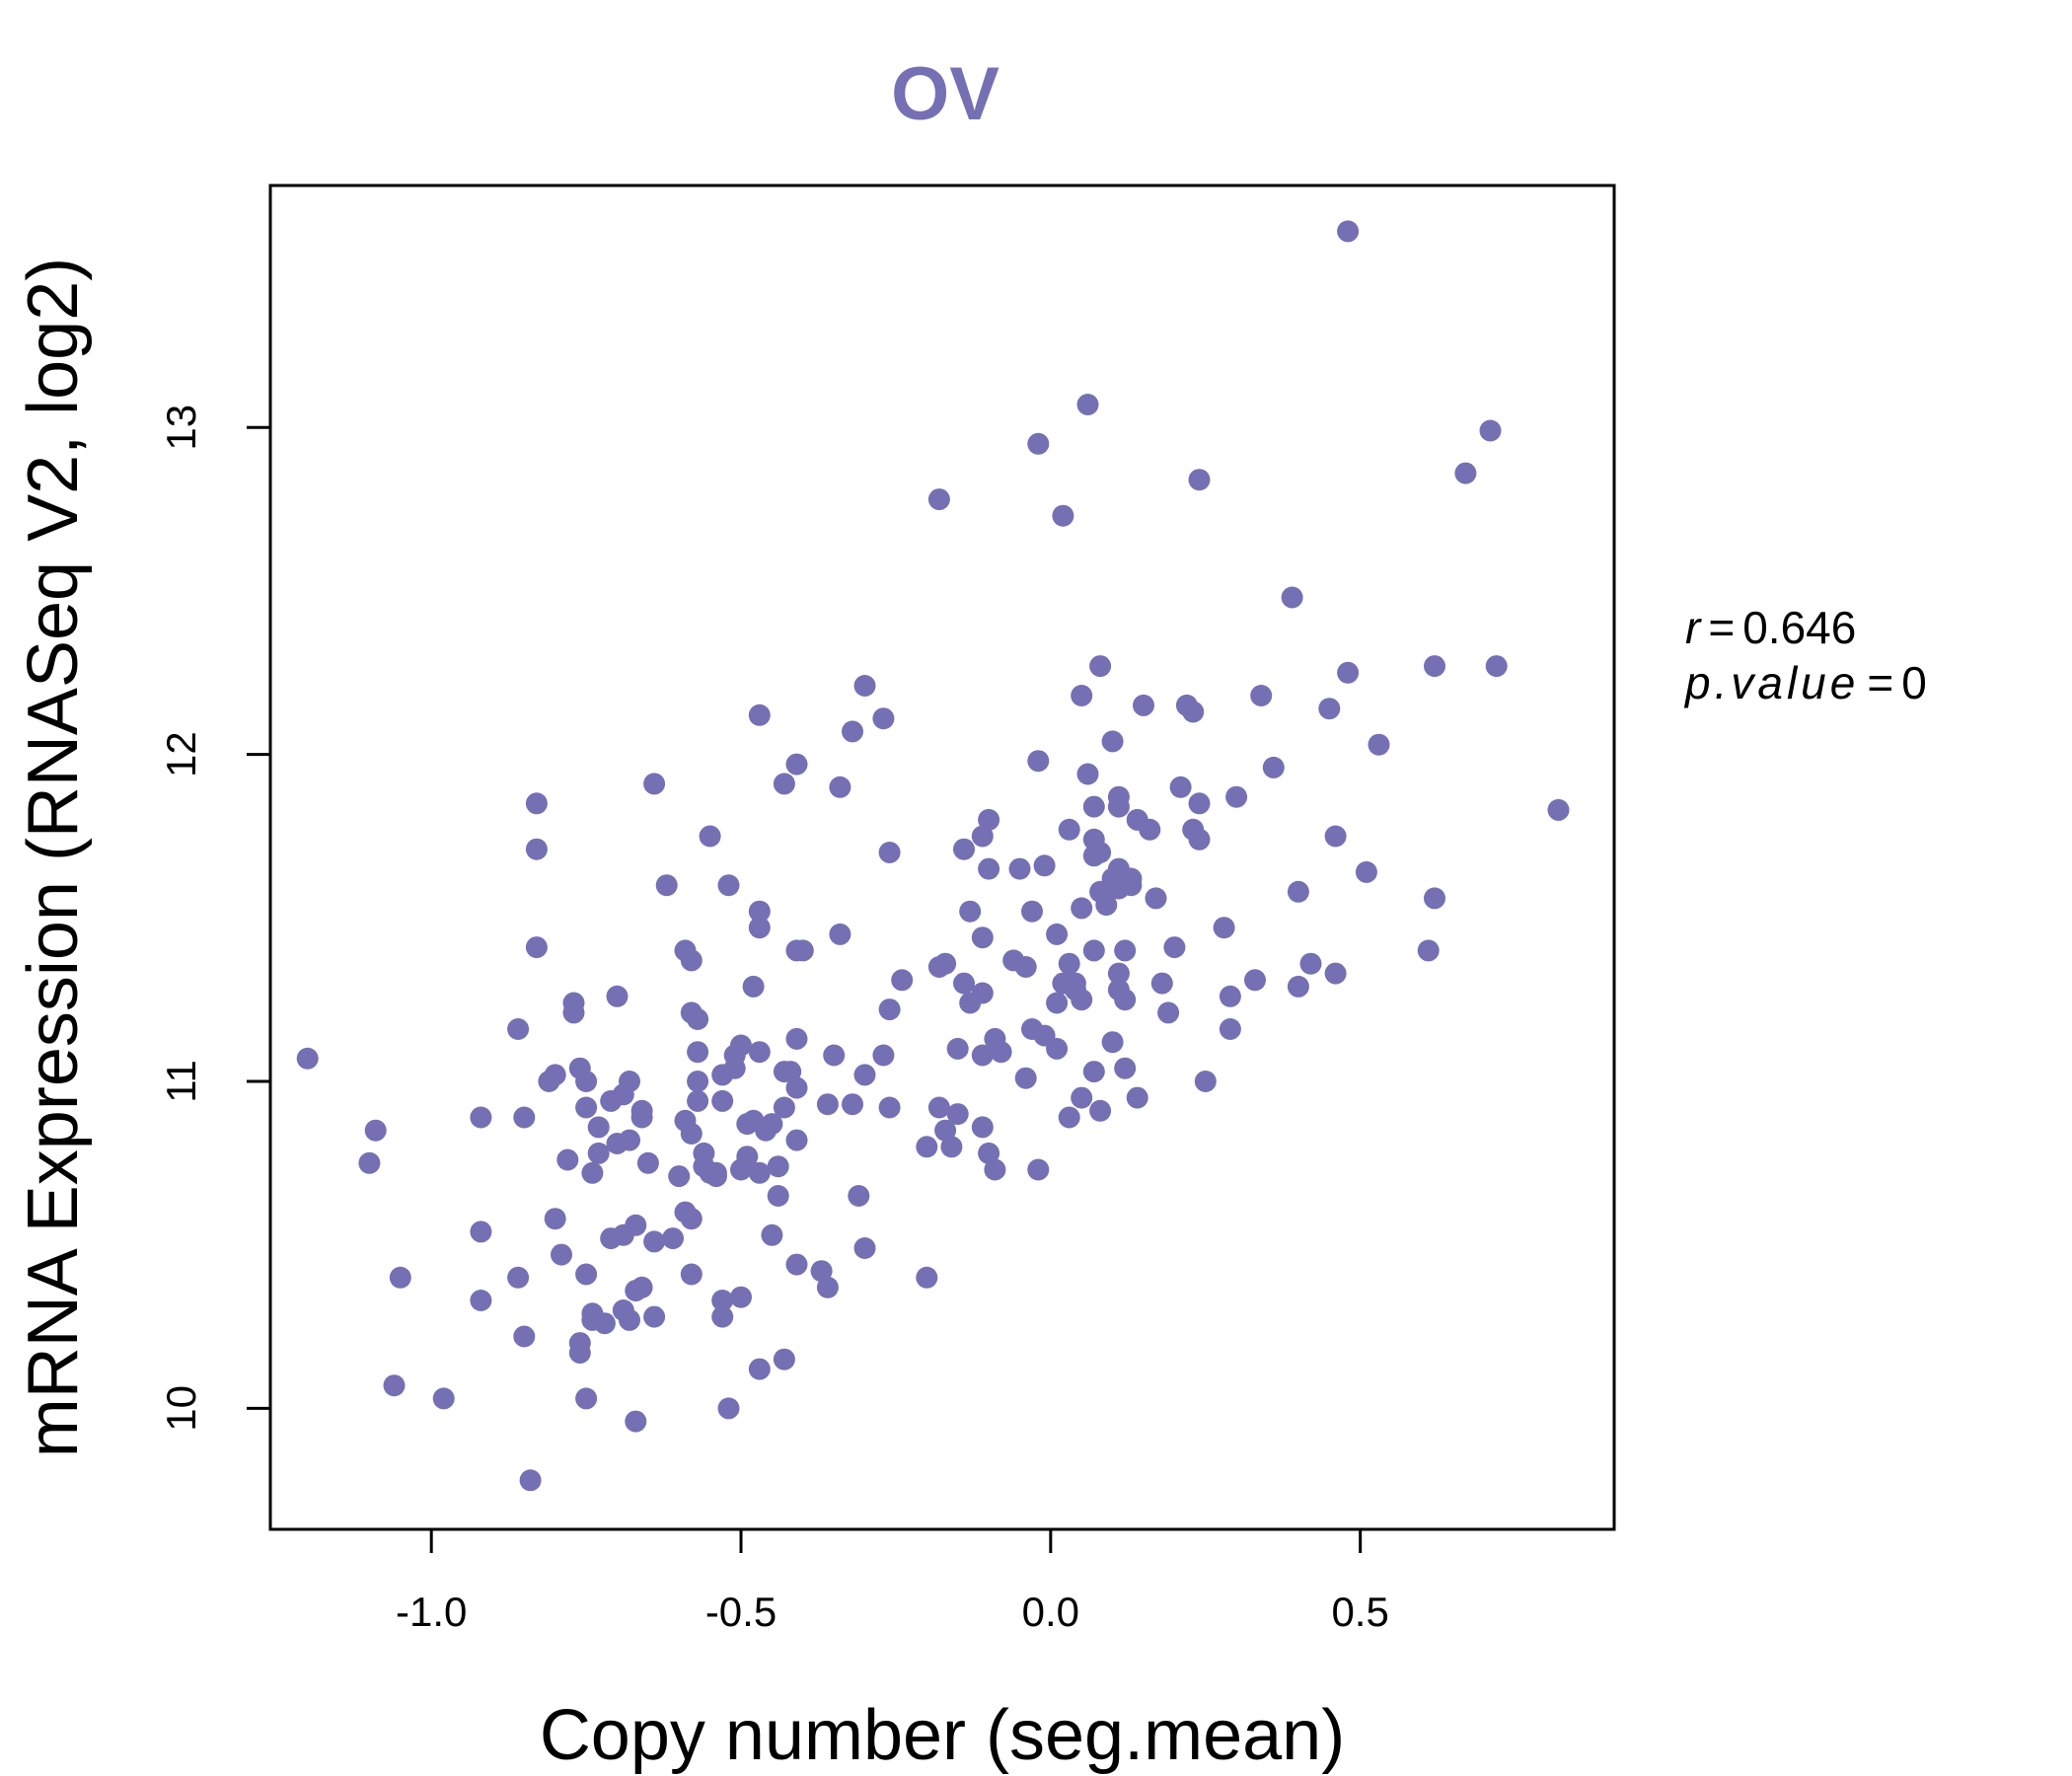  I want to click on chart-title: OV, so click(945, 94).